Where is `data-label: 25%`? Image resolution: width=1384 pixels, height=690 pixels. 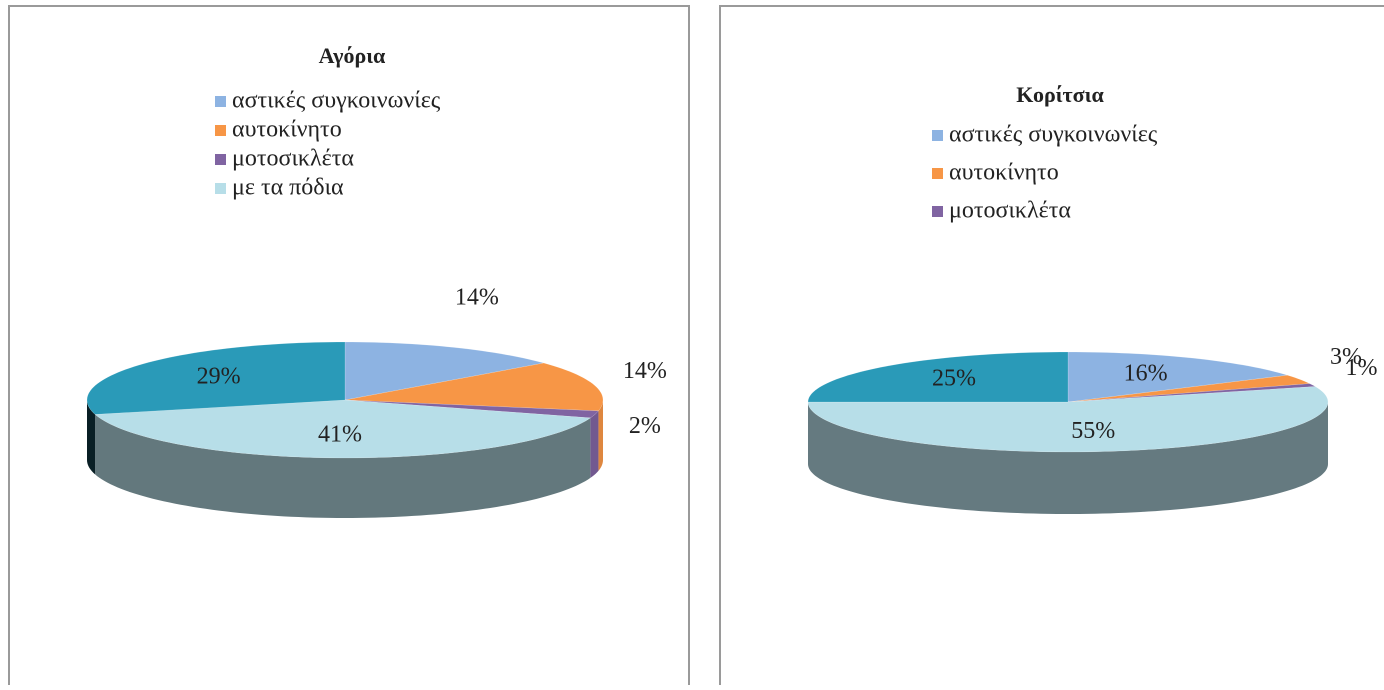
data-label: 25% is located at coordinates (954, 379).